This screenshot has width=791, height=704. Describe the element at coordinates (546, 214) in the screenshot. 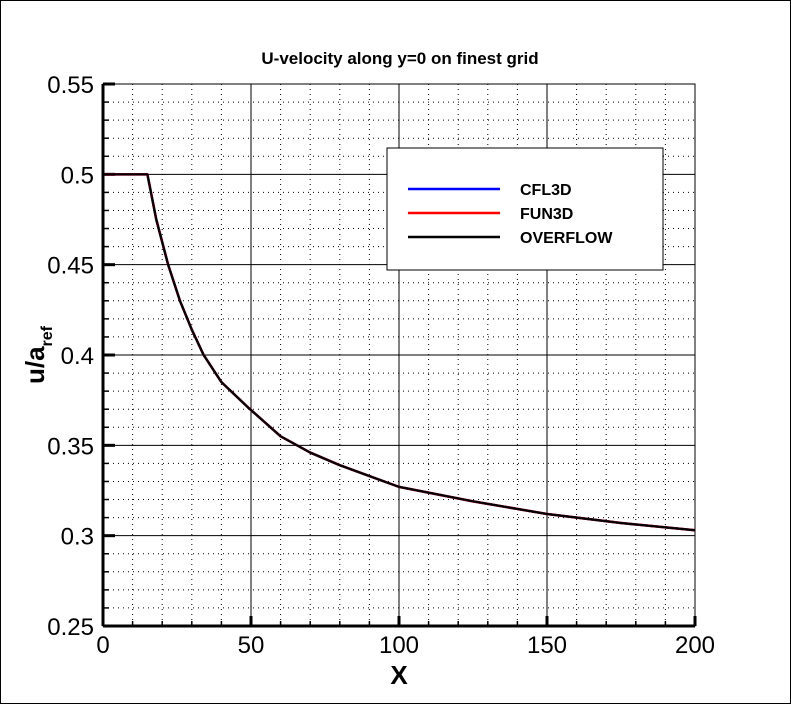

I see `legend-label-fun3d: FUN3D` at that location.